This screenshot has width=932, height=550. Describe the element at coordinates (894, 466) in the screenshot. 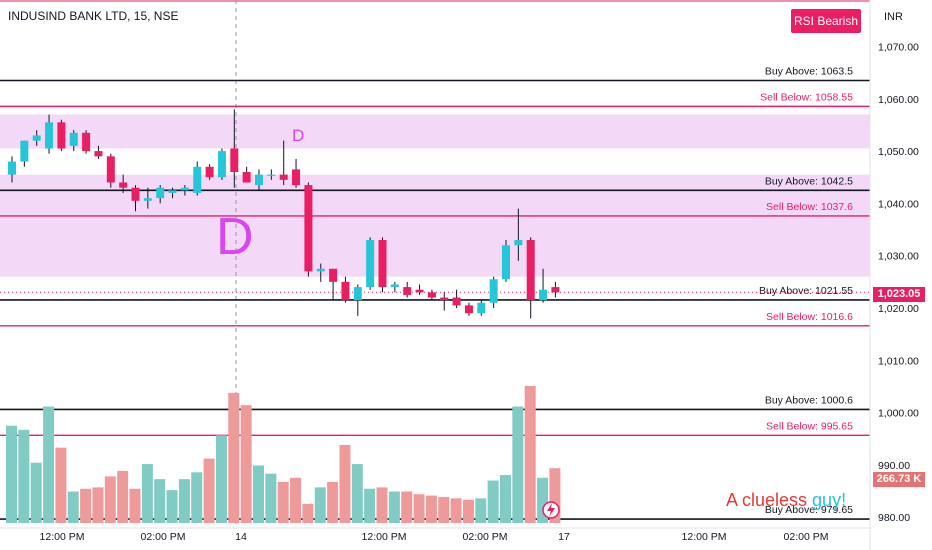

I see `y-tick-label: 990.00` at that location.